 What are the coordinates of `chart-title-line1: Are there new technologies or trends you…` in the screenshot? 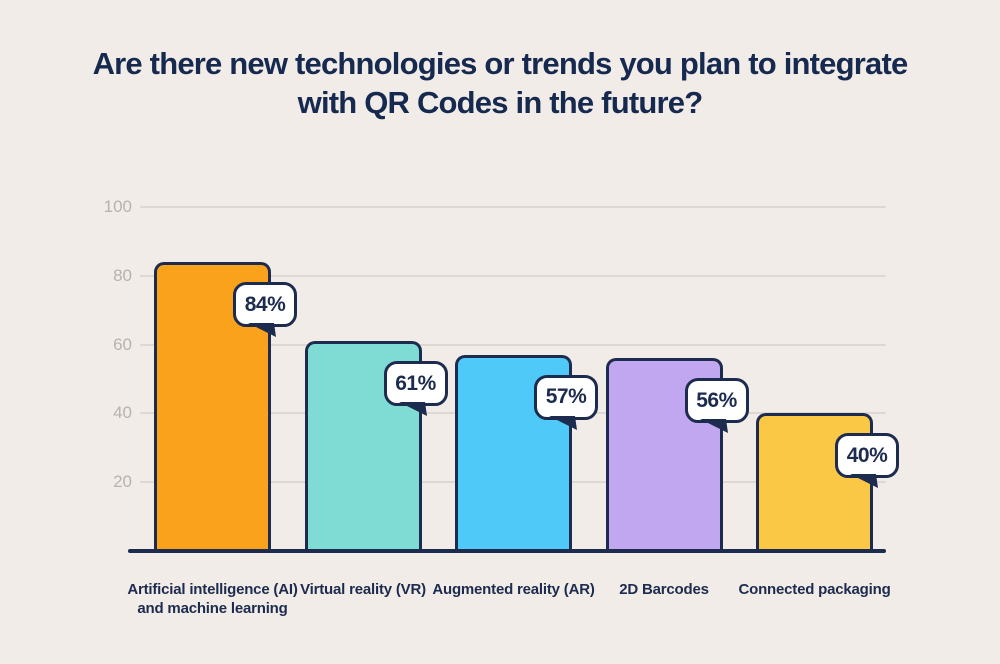 It's located at (500, 63).